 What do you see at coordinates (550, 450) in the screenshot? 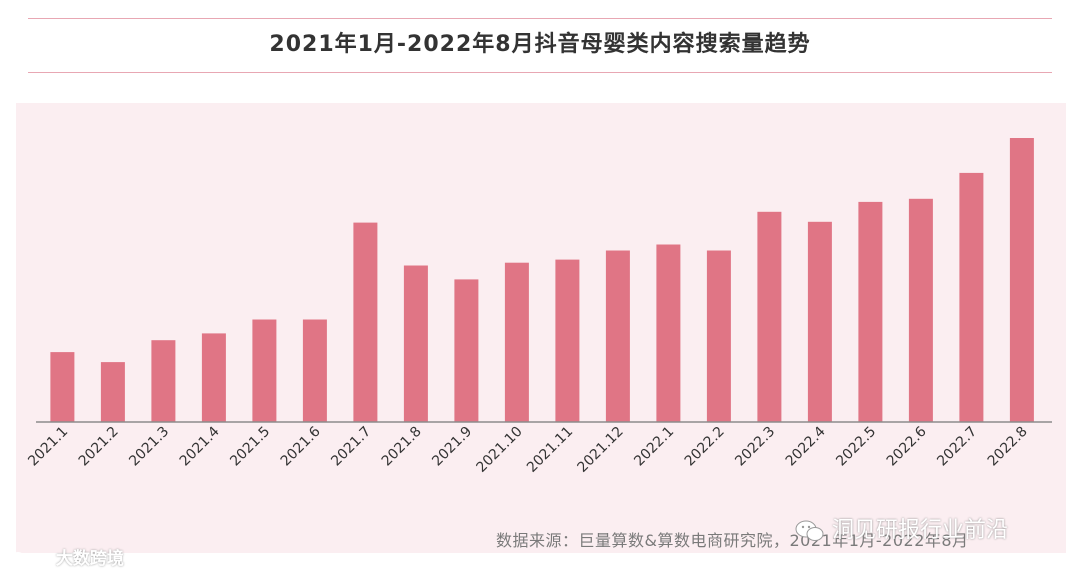
I see `x-tick-label: 2021.11` at bounding box center [550, 450].